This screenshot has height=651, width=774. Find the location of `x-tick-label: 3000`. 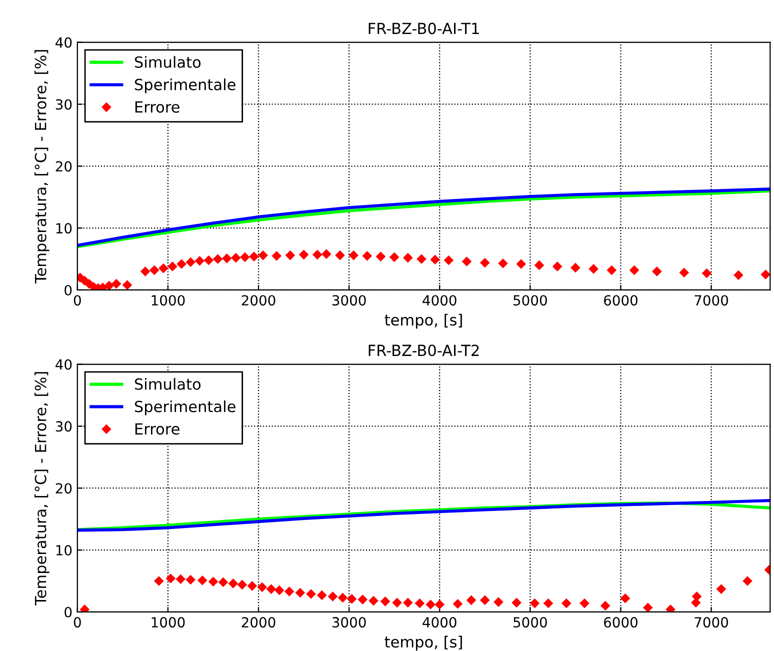

x-tick-label: 3000 is located at coordinates (349, 622).